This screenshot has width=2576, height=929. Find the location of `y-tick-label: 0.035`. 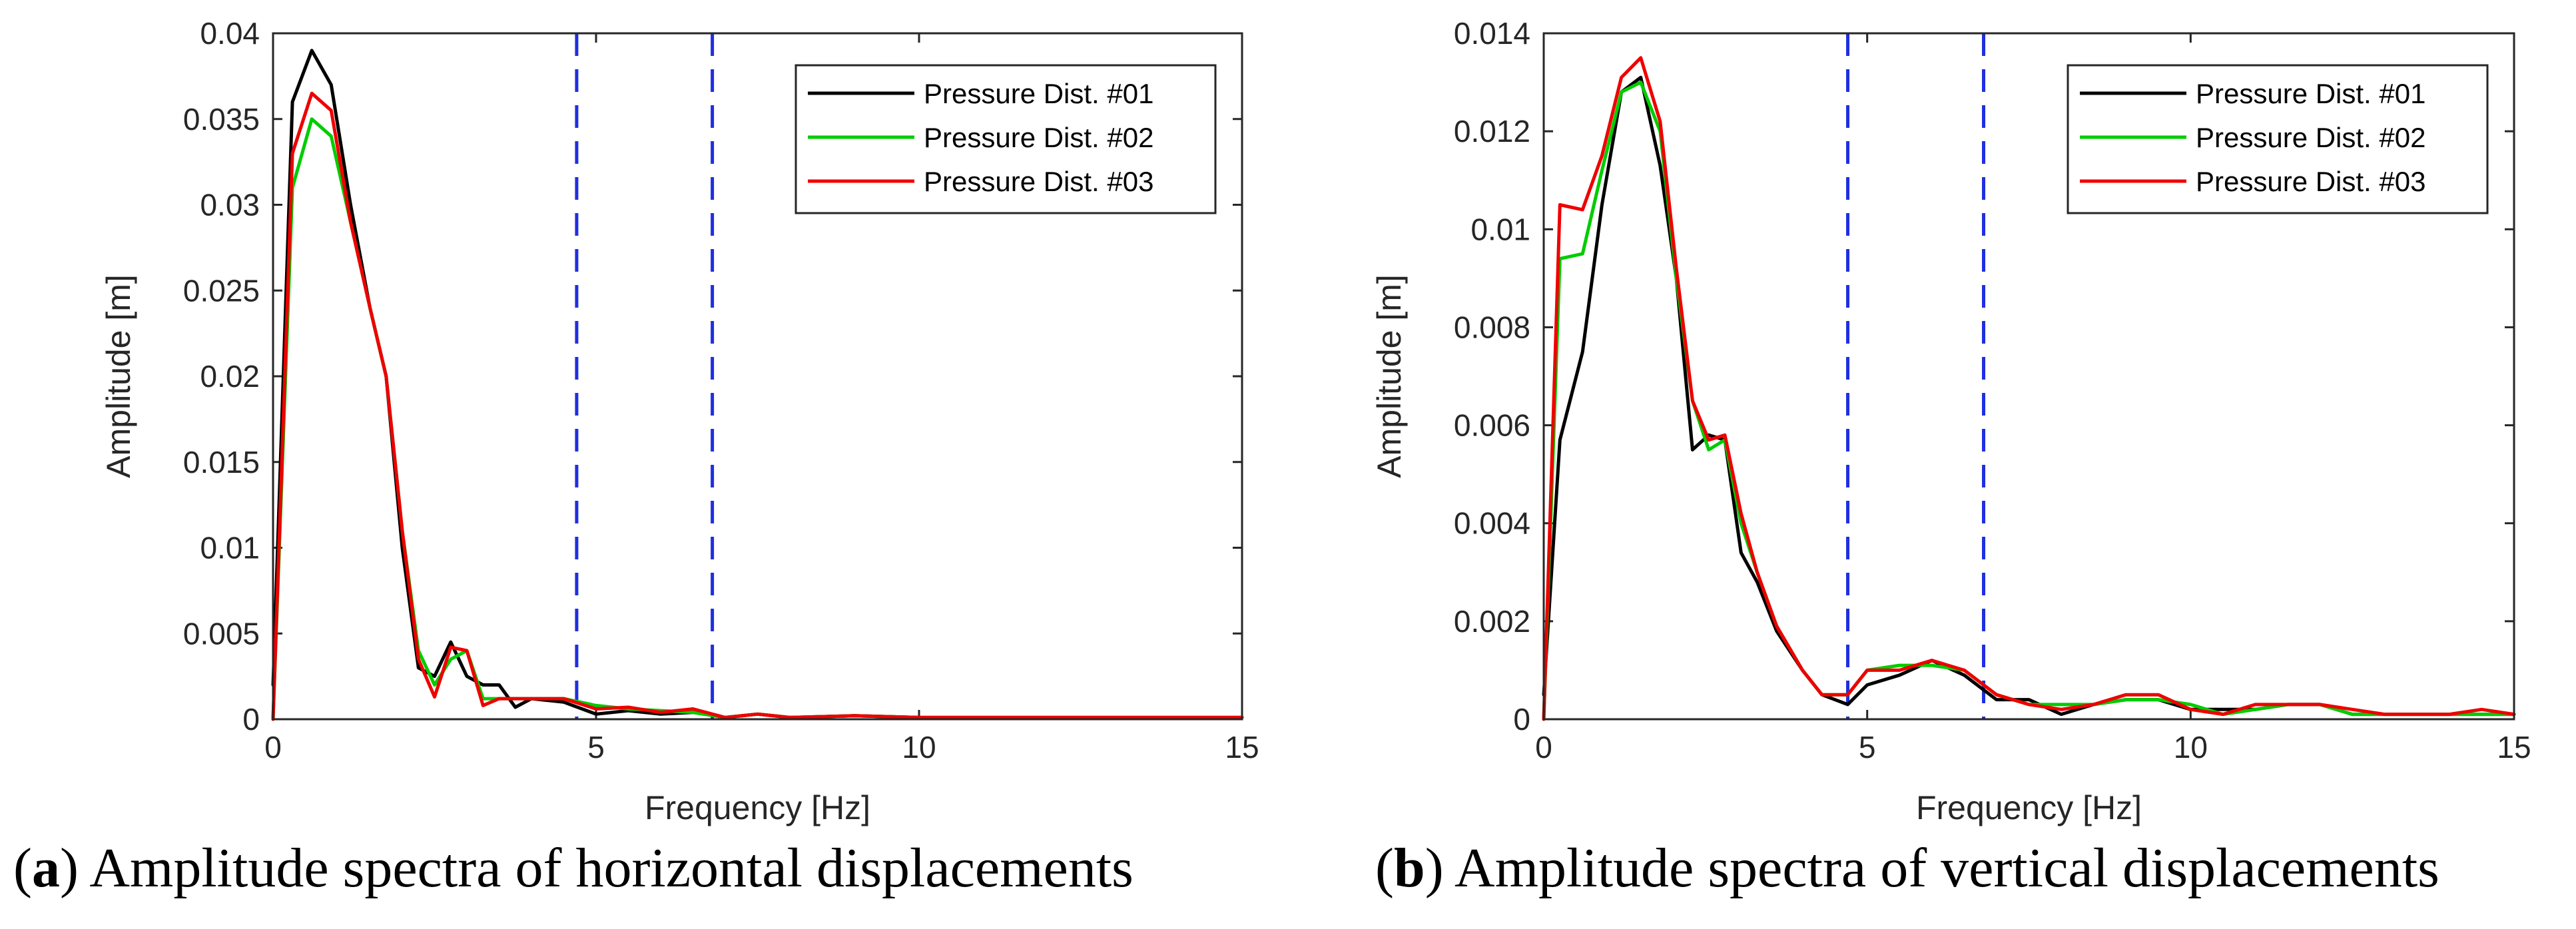

y-tick-label: 0.035 is located at coordinates (221, 119).